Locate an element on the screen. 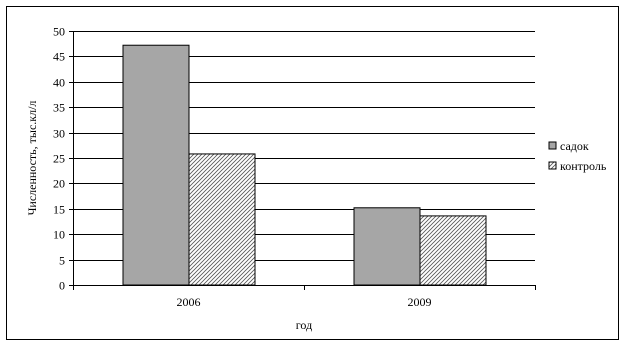 The image size is (625, 346). legend-swatch-контроль is located at coordinates (552, 165).